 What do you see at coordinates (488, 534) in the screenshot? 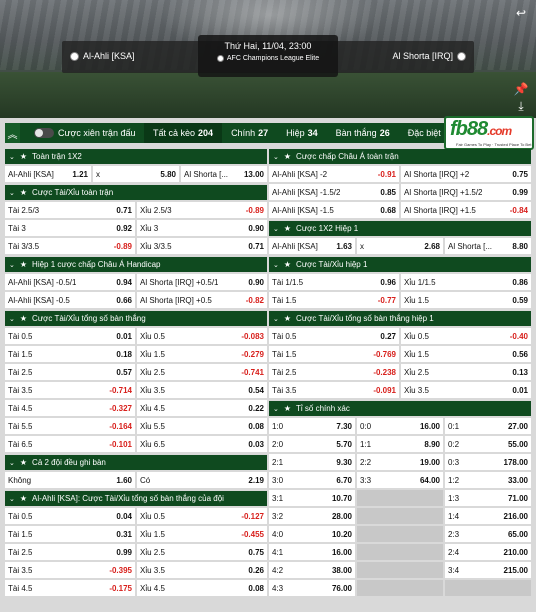
I see `odds-cell: 2:3 65.00` at bounding box center [488, 534].